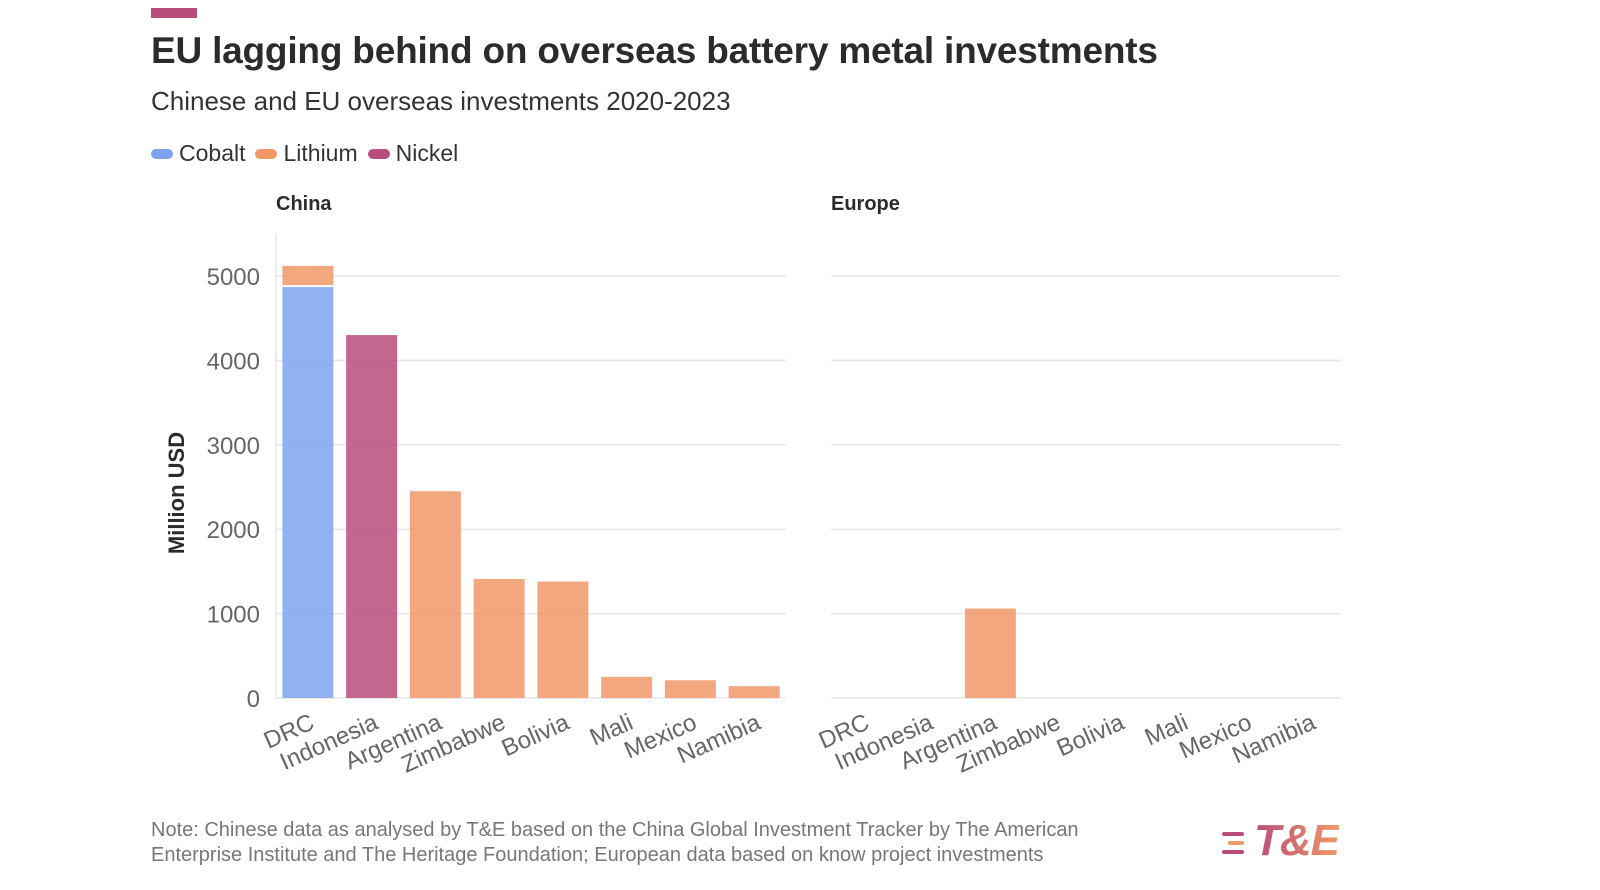 The height and width of the screenshot is (890, 1600). What do you see at coordinates (990, 653) in the screenshot?
I see `bar-europe-argentina-lithium` at bounding box center [990, 653].